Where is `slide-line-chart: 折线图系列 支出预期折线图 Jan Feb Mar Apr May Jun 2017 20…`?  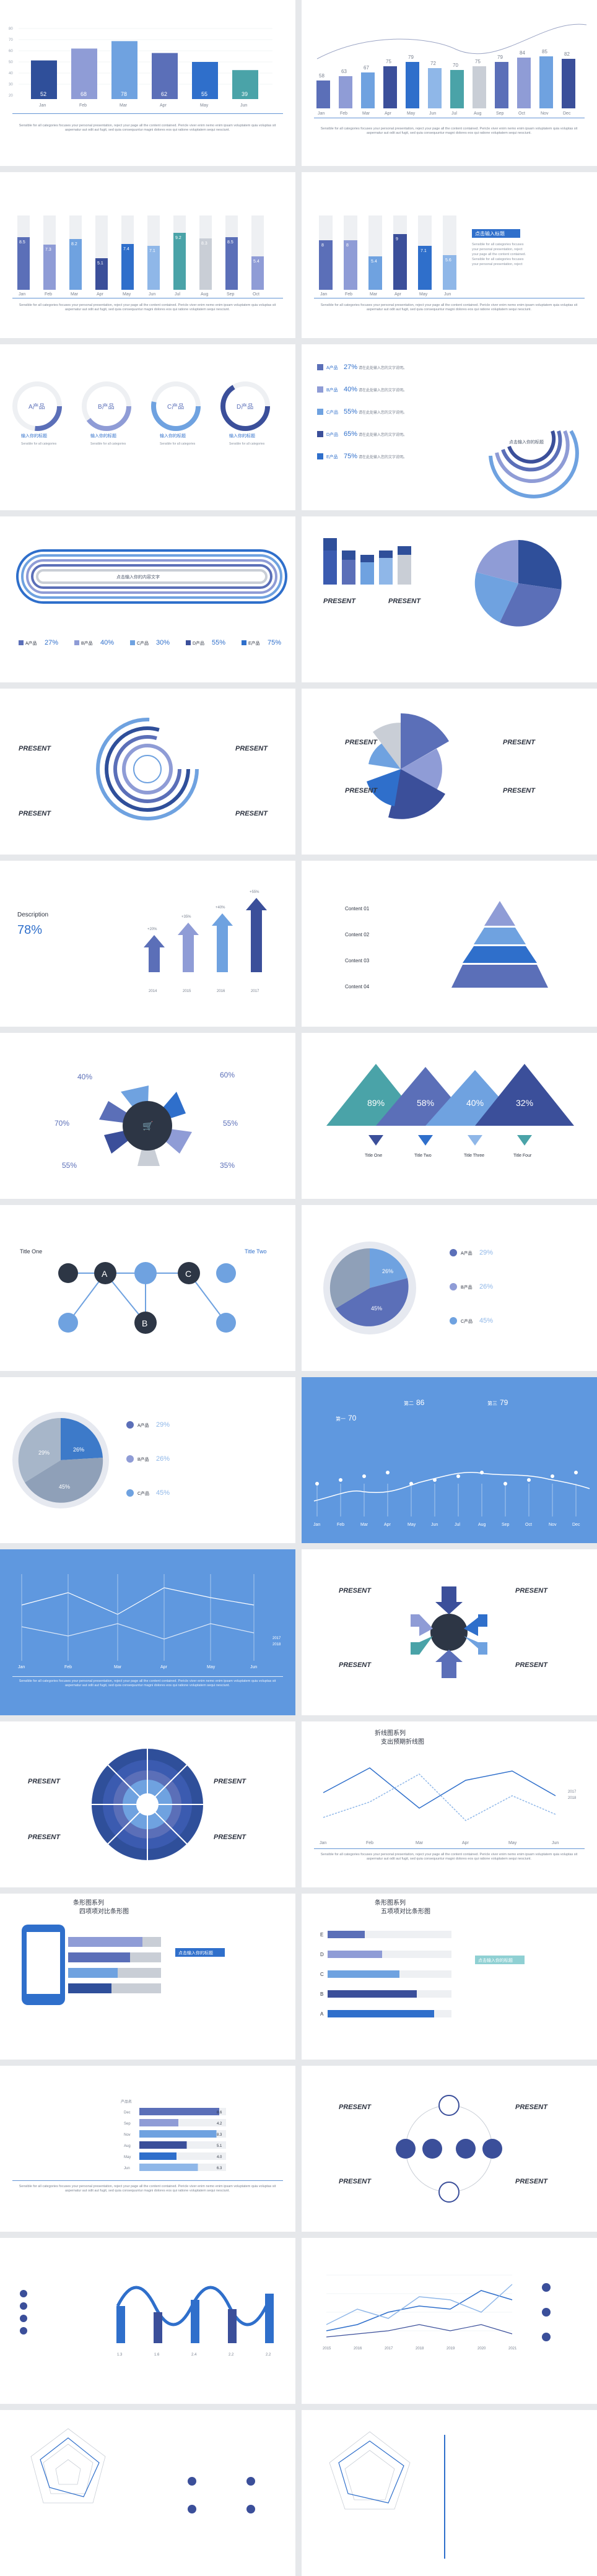
slide-line-chart: 折线图系列 支出预期折线图 Jan Feb Mar Apr May Jun 2017 20… is located at coordinates (450, 1804).